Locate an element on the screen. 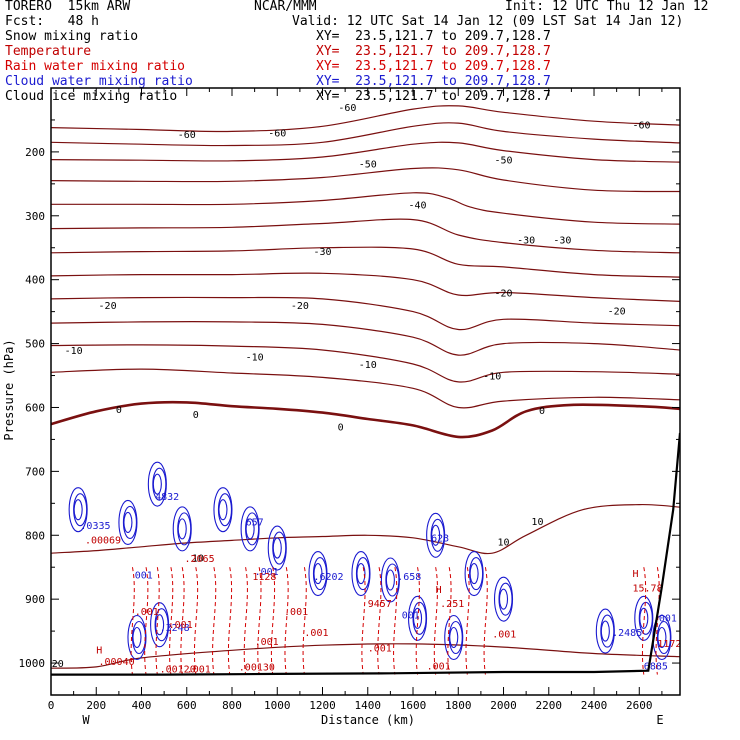  xsec-5: XY= 23.5,121.7 to 209.7,128.7 is located at coordinates (433, 96).